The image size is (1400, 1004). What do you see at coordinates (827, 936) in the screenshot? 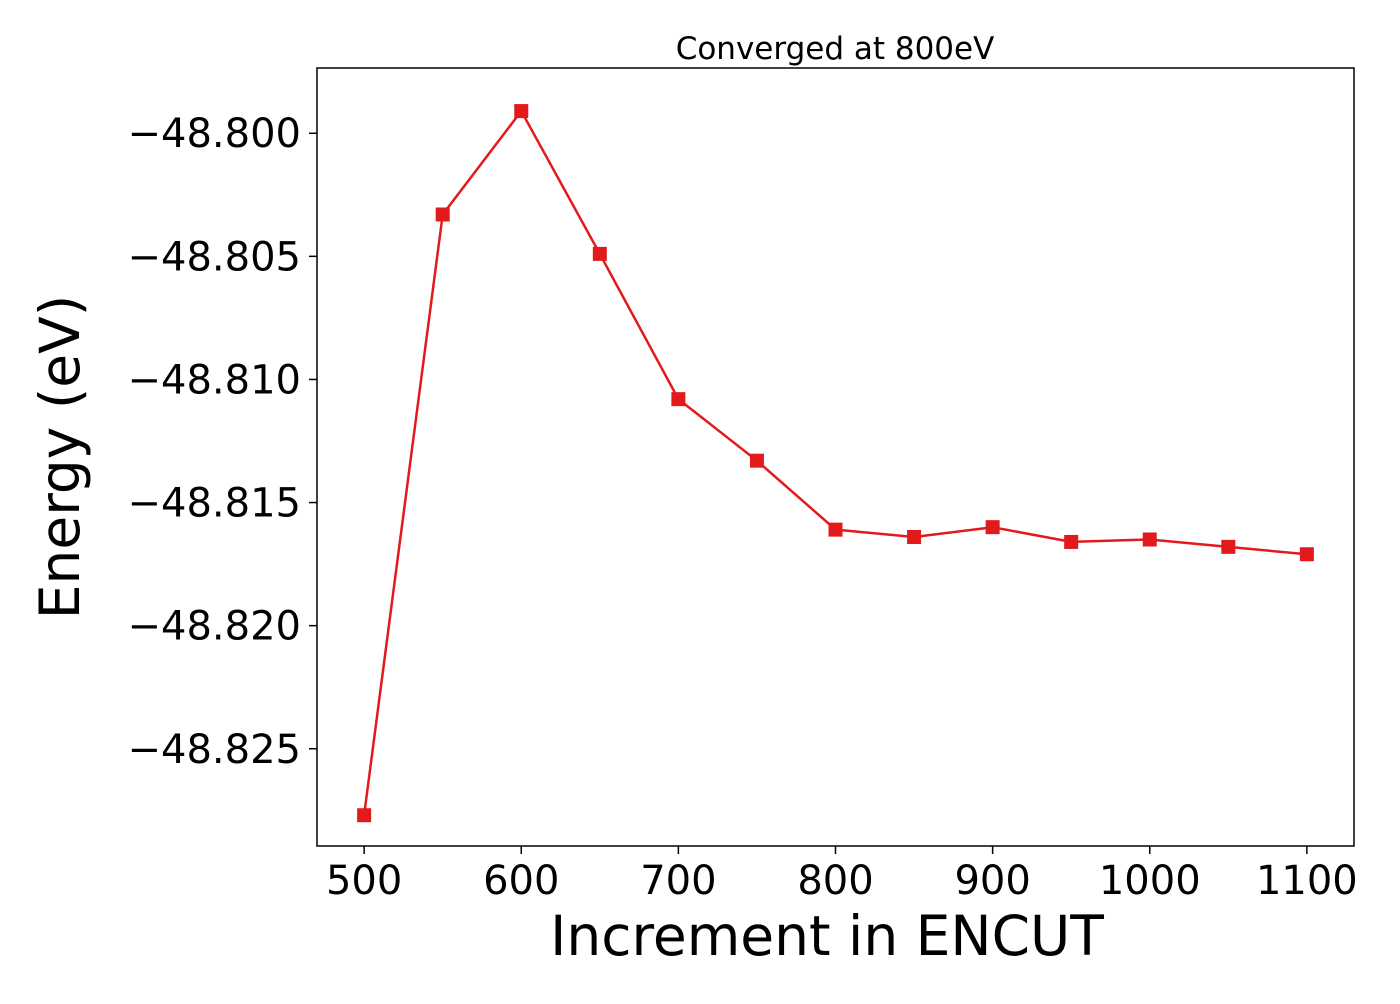
I see `x-axis-label: Increment in ENCUT` at bounding box center [827, 936].